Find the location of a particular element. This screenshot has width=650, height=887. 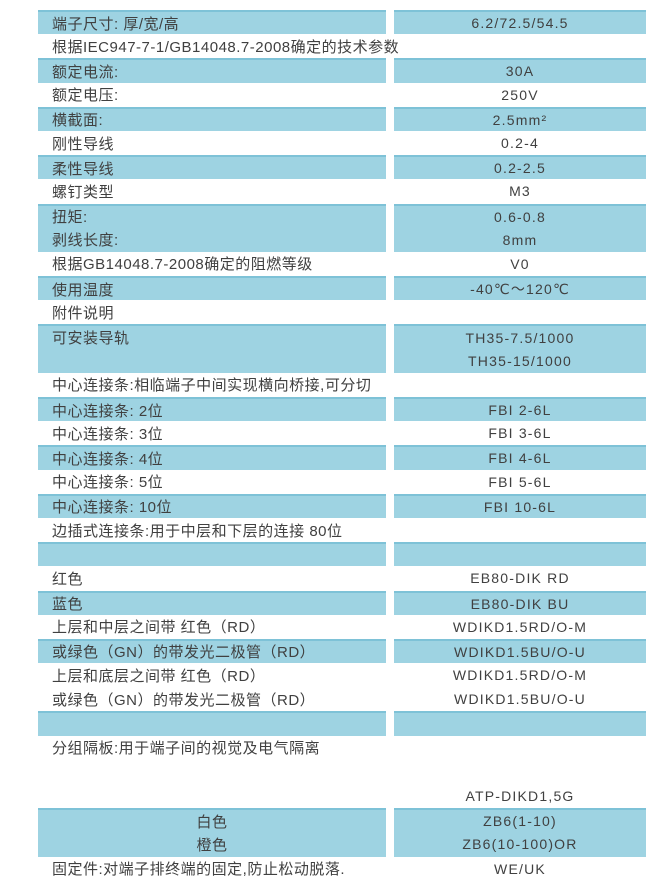

parameter-label: 边插式连接条:用于中层和下层的连接 80位 is located at coordinates (197, 531).